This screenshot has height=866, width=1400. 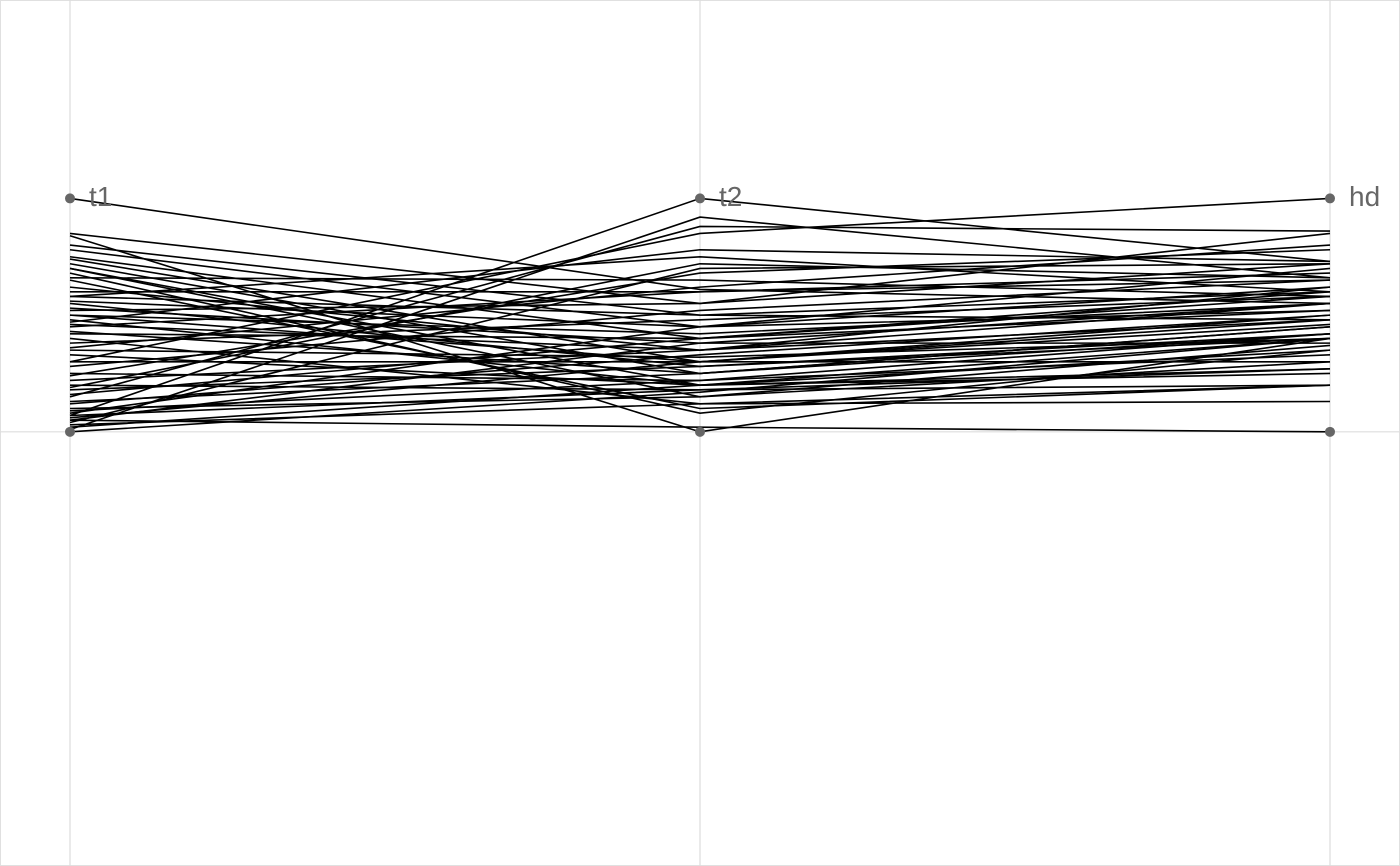 What do you see at coordinates (100, 196) in the screenshot?
I see `axis-label: t1` at bounding box center [100, 196].